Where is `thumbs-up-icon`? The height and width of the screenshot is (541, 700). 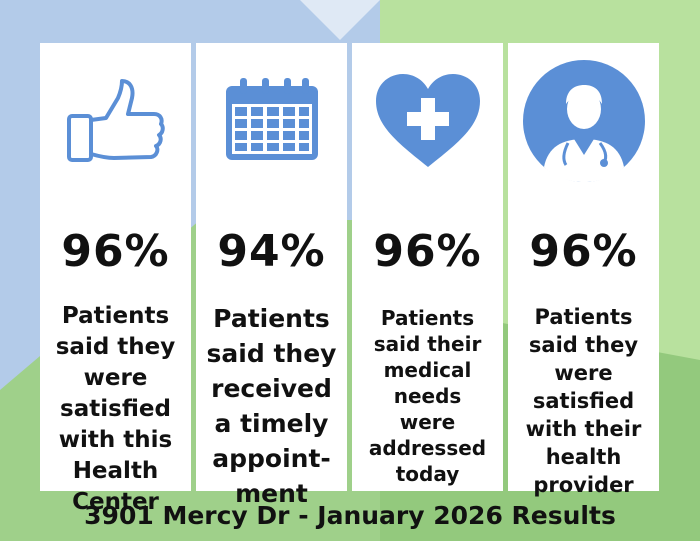 thumbs-up-icon is located at coordinates (115, 121).